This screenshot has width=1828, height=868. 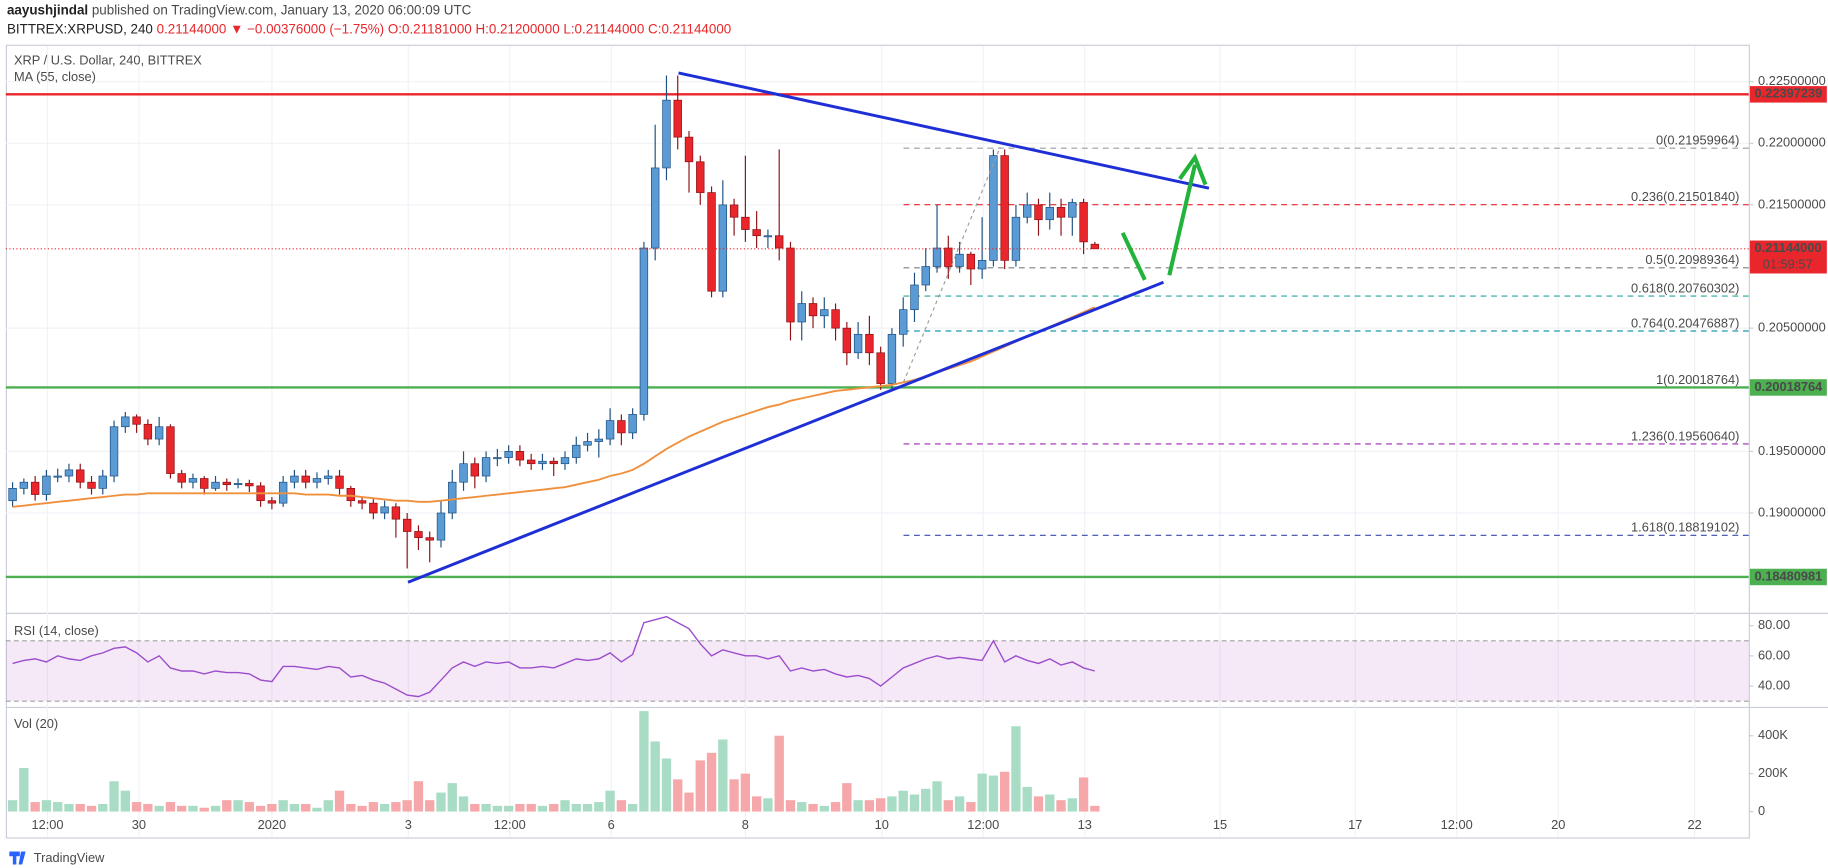 What do you see at coordinates (1792, 80) in the screenshot?
I see `y-tick-label: 0.22500000` at bounding box center [1792, 80].